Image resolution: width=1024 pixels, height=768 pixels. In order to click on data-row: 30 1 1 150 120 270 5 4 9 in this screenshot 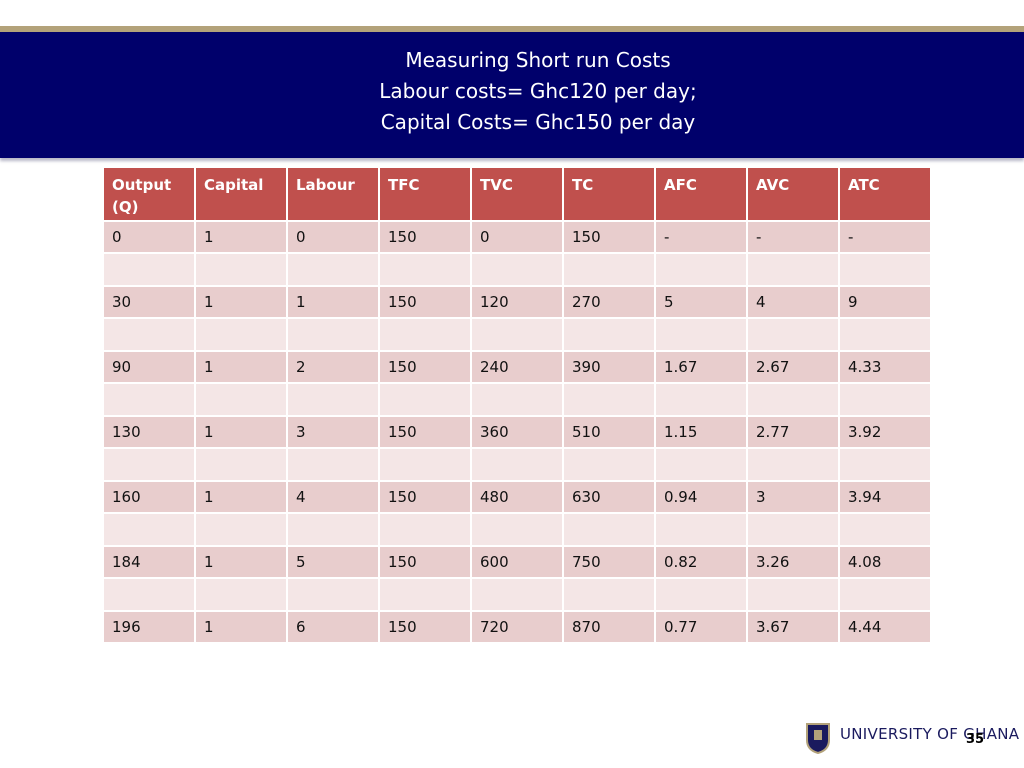, I will do `click(517, 302)`.